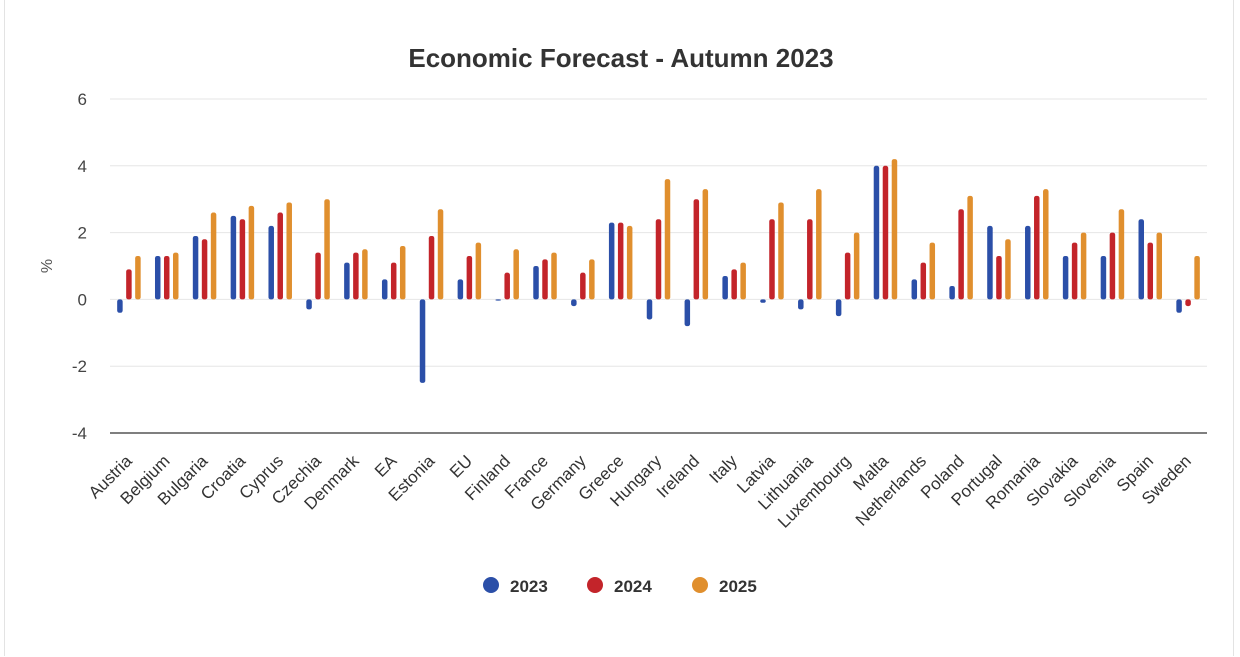 This screenshot has width=1240, height=657. I want to click on bar-2024-slovenia, so click(1112, 266).